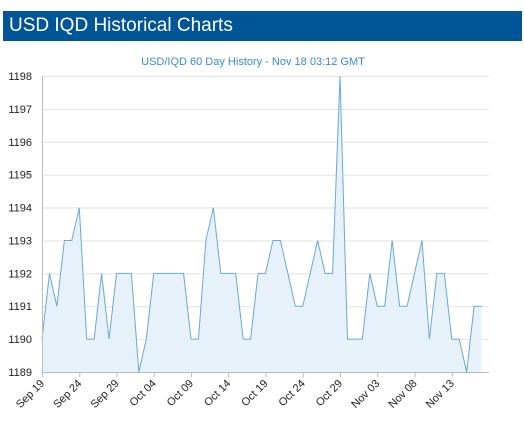  Describe the element at coordinates (20, 143) in the screenshot. I see `y-tick-label: 1196` at that location.